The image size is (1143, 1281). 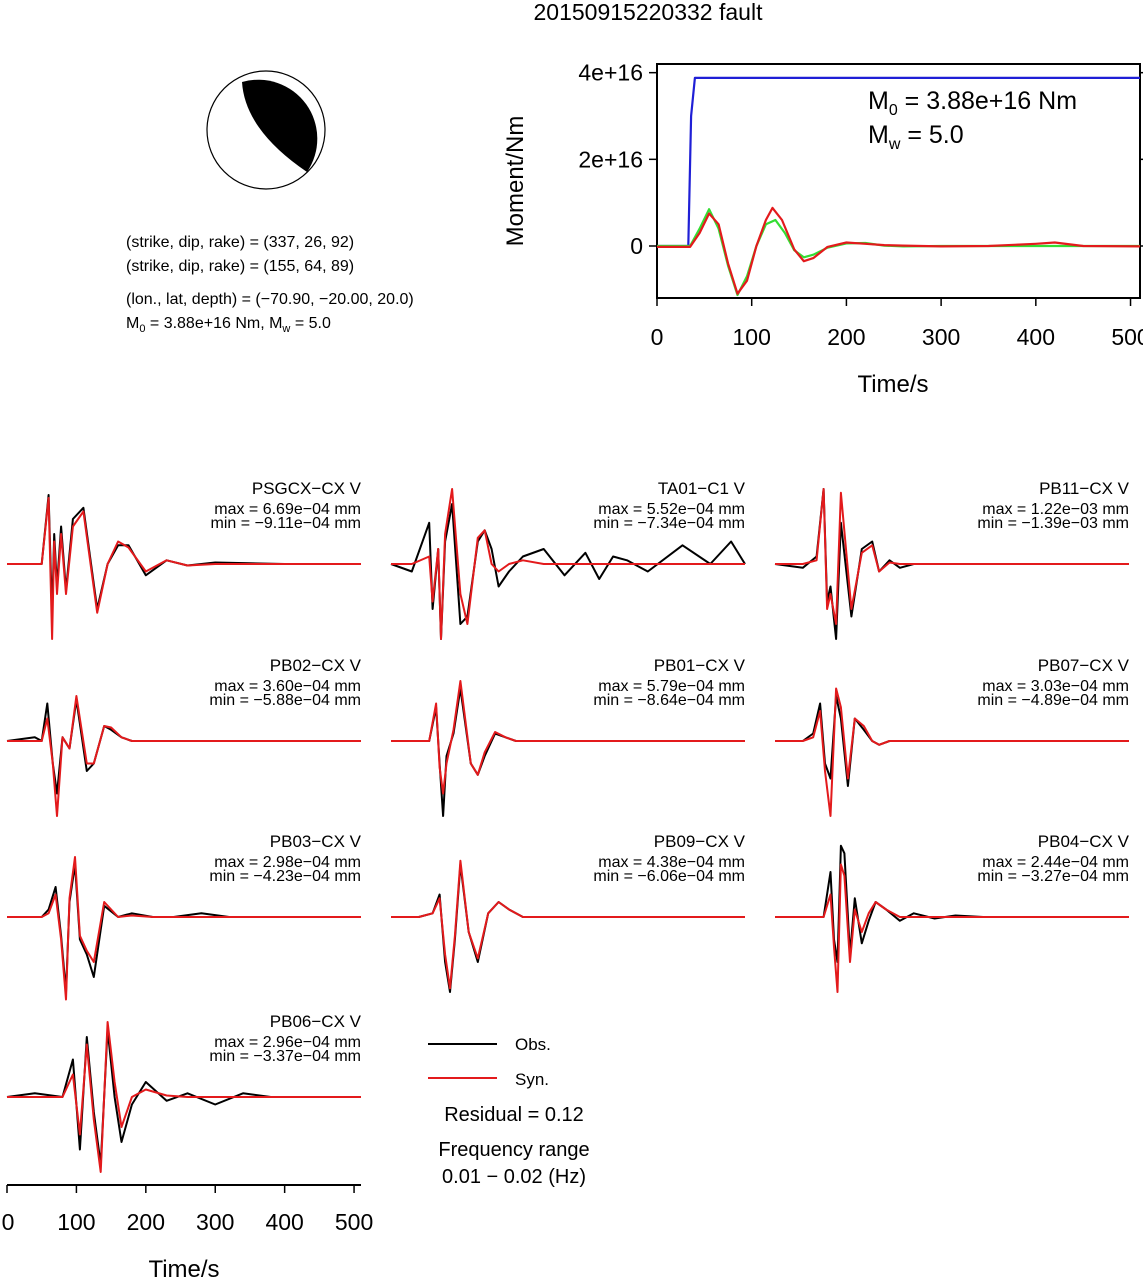 What do you see at coordinates (285, 700) in the screenshot?
I see `station-min: min = −5.88e−04 mm` at bounding box center [285, 700].